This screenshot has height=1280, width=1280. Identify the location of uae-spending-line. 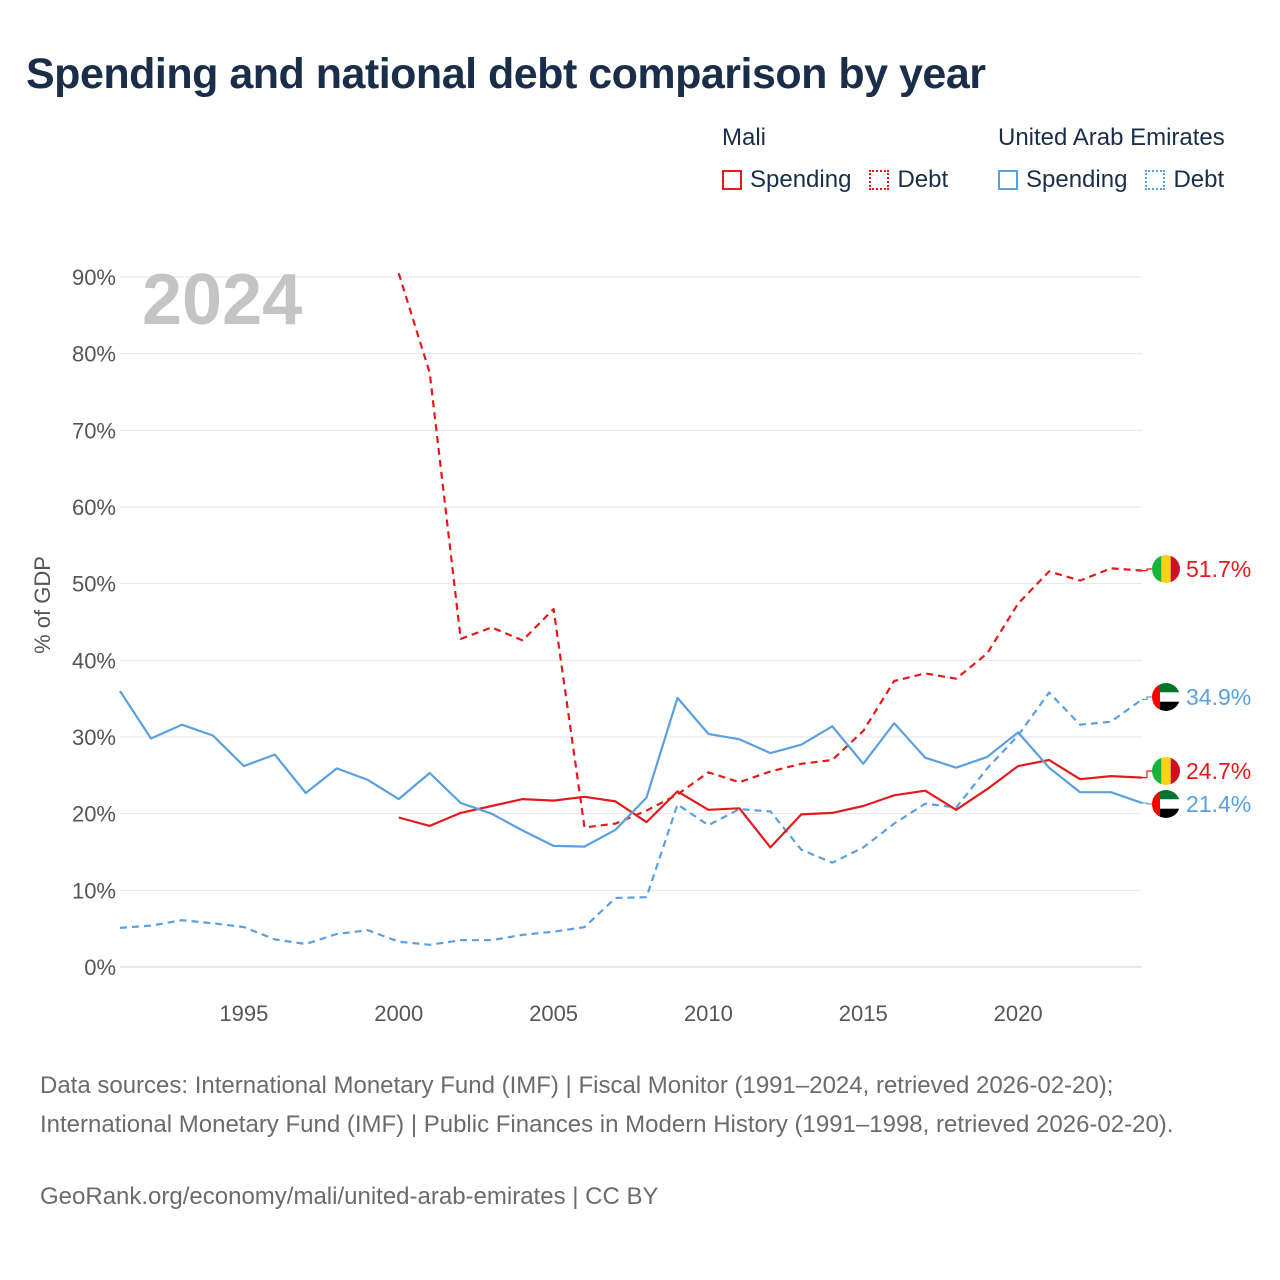
(631, 769).